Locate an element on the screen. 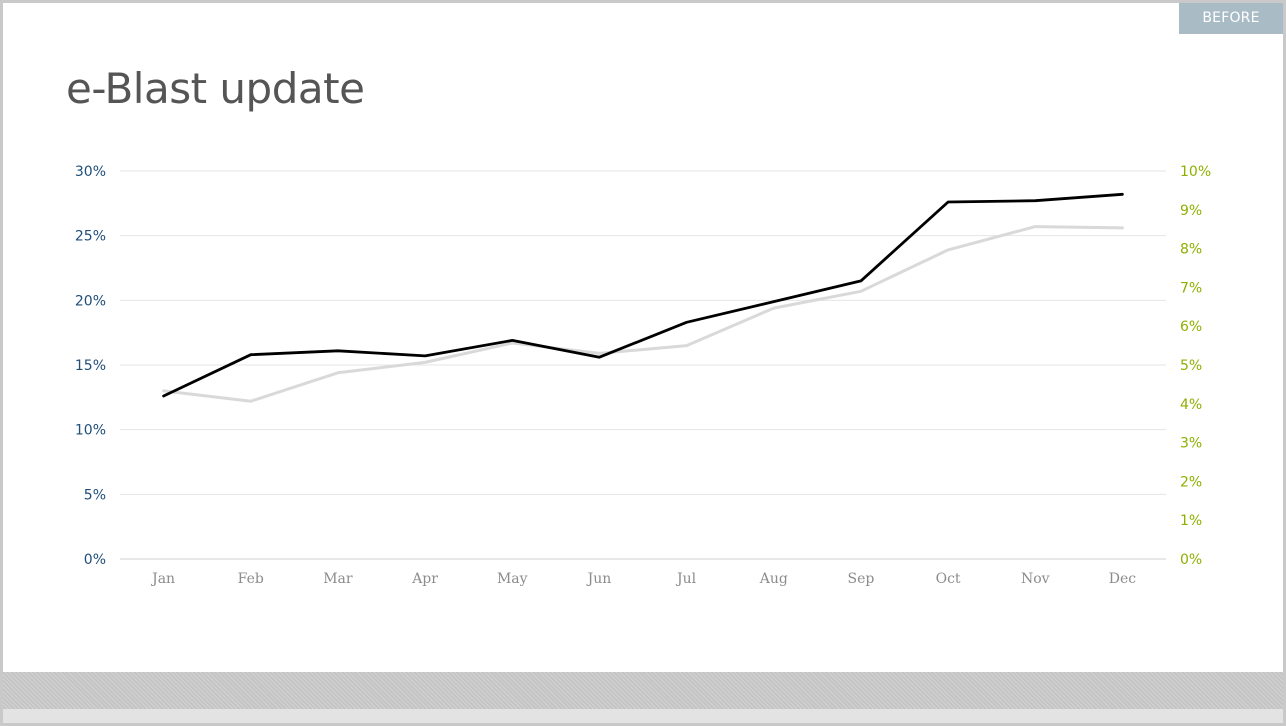  y-axis-right: 0% 1% 2% 3% 4% 5% 6% 7% 8% 9% 10% is located at coordinates (1195, 366).